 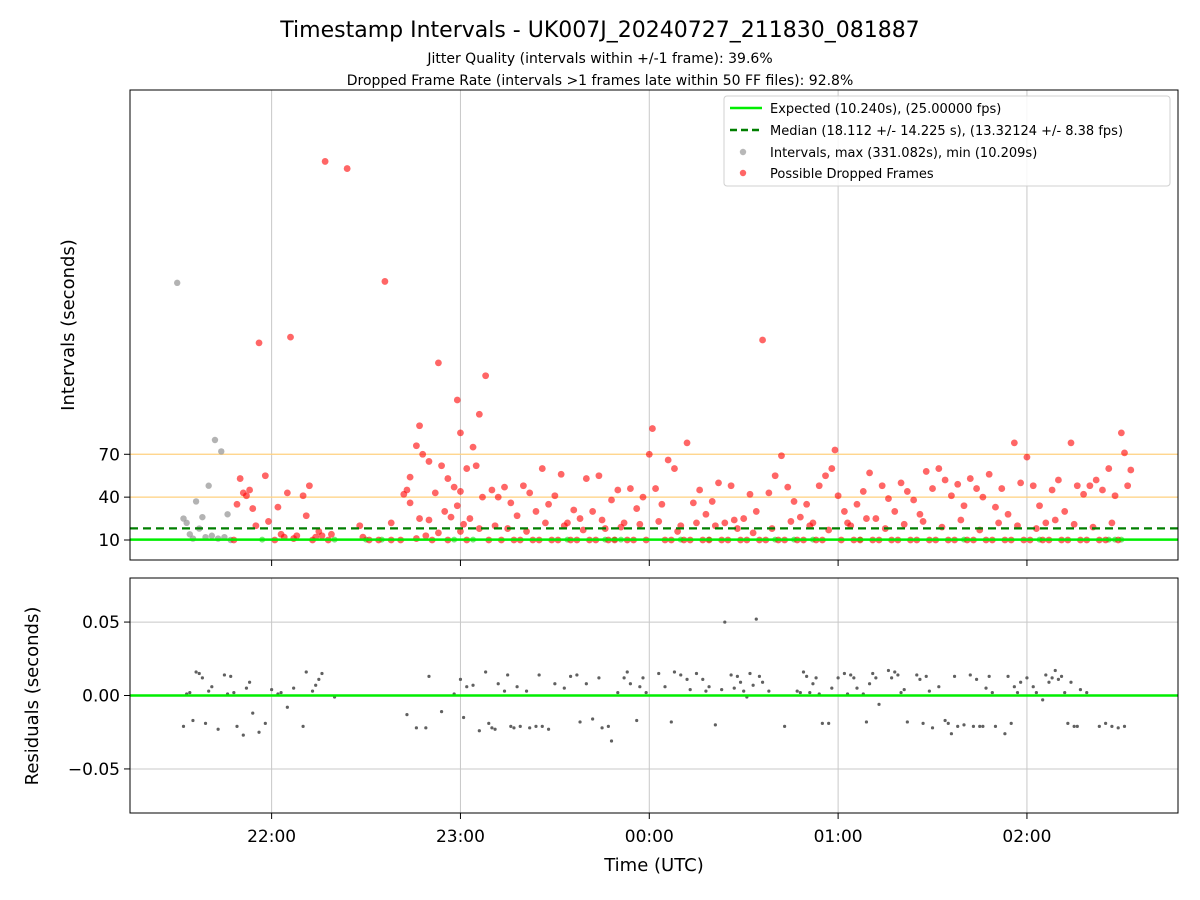 I want to click on intervals-y-tick-label: 70, so click(x=109, y=455).